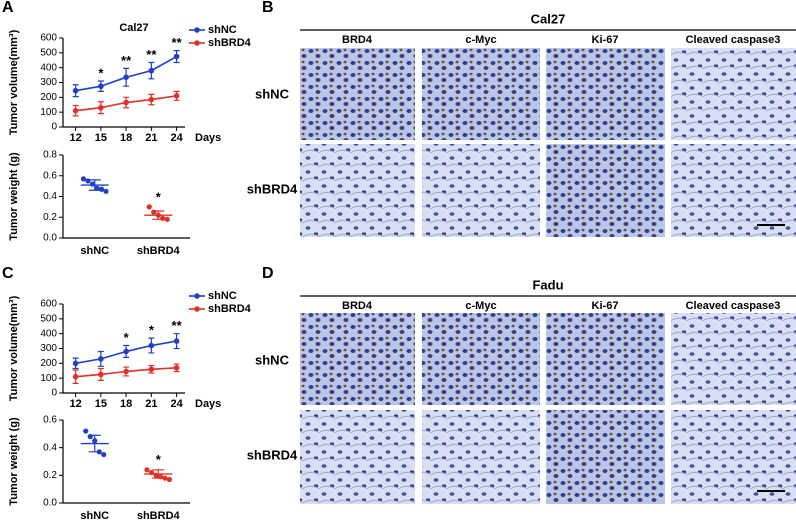 The height and width of the screenshot is (529, 796). Describe the element at coordinates (548, 18) in the screenshot. I see `panel-title: Cal27` at that location.